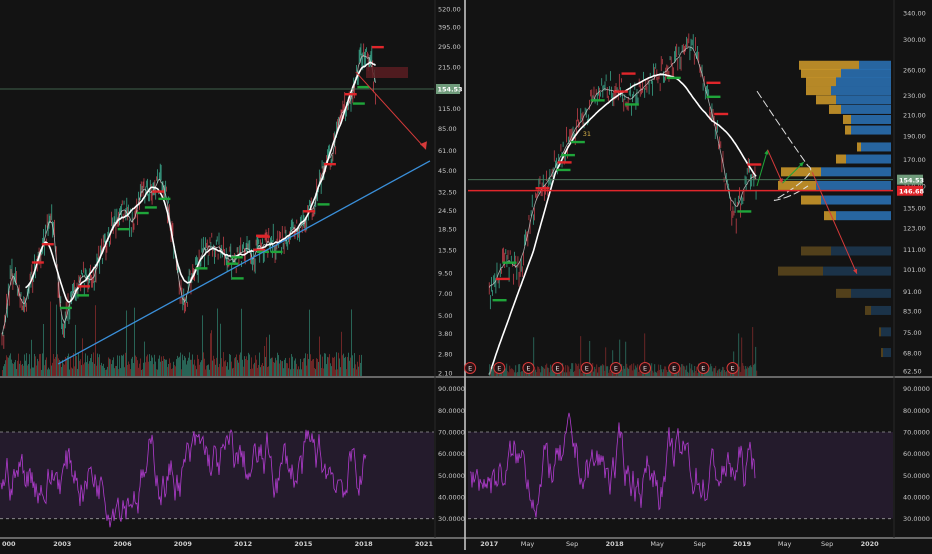 This screenshot has height=554, width=932. I want to click on rsi-band, so click(680, 475).